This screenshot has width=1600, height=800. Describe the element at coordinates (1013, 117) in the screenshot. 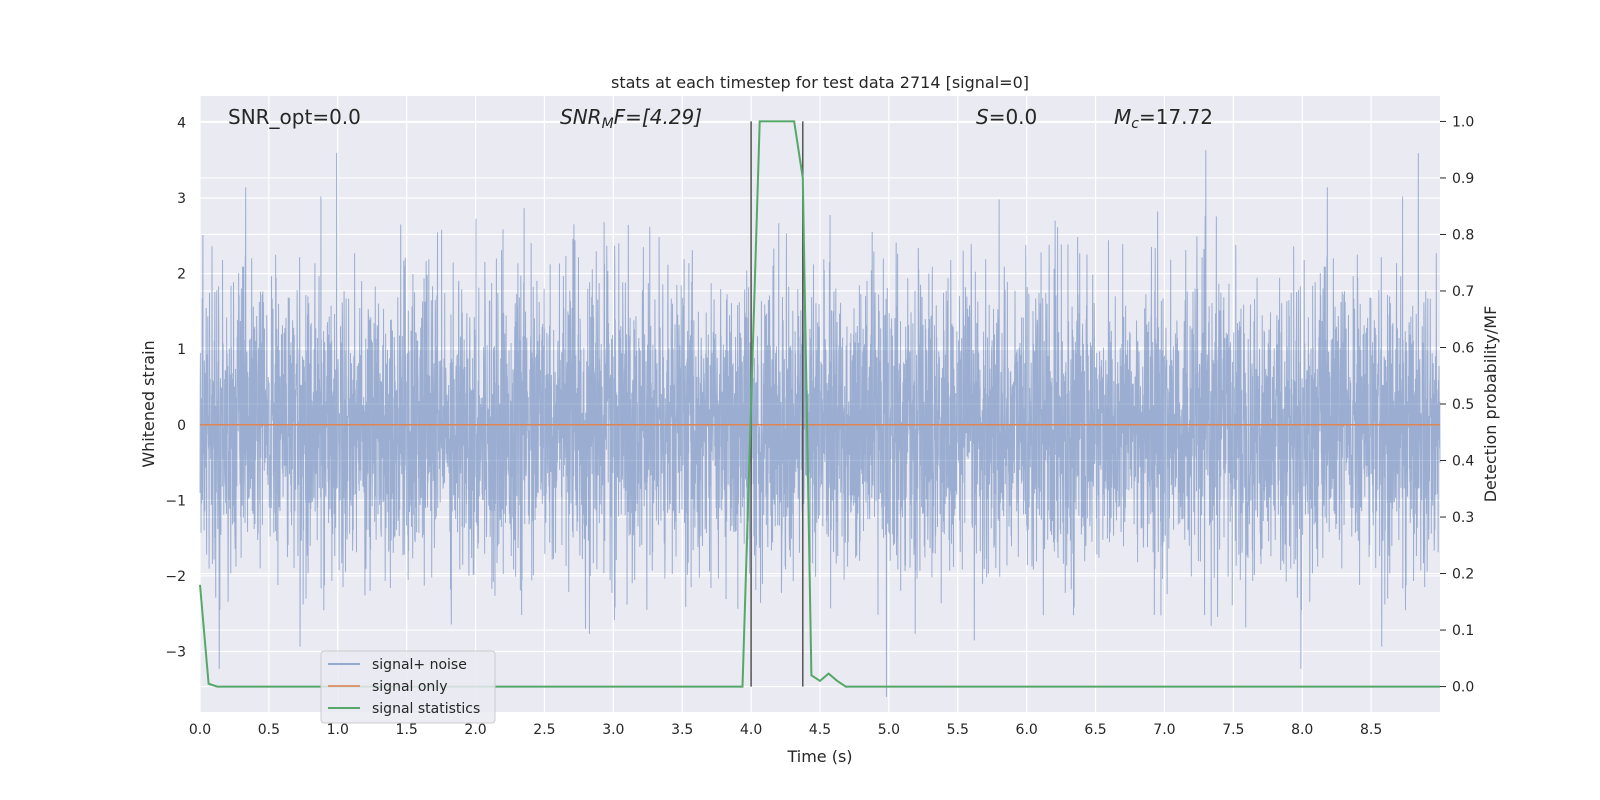

I see `s-rest: =0.0` at that location.